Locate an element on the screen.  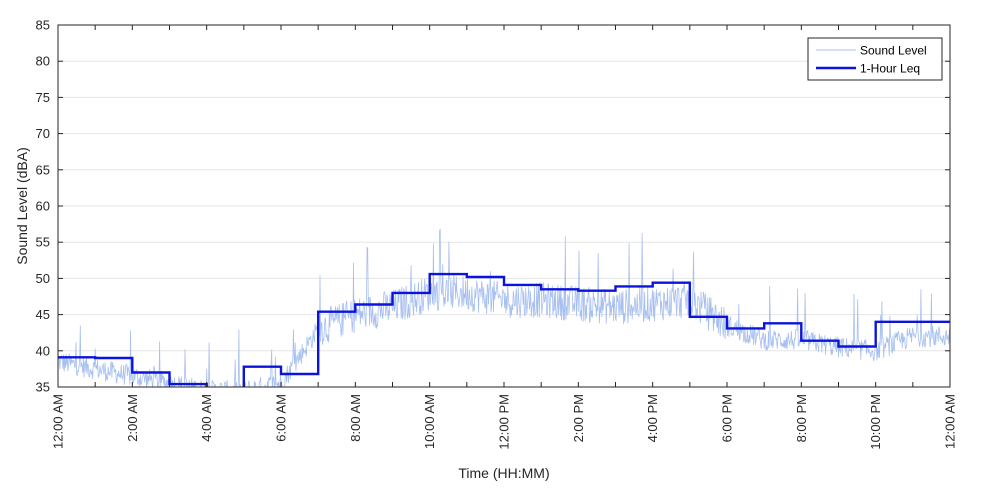
y-tick-label: 45 is located at coordinates (43, 314).